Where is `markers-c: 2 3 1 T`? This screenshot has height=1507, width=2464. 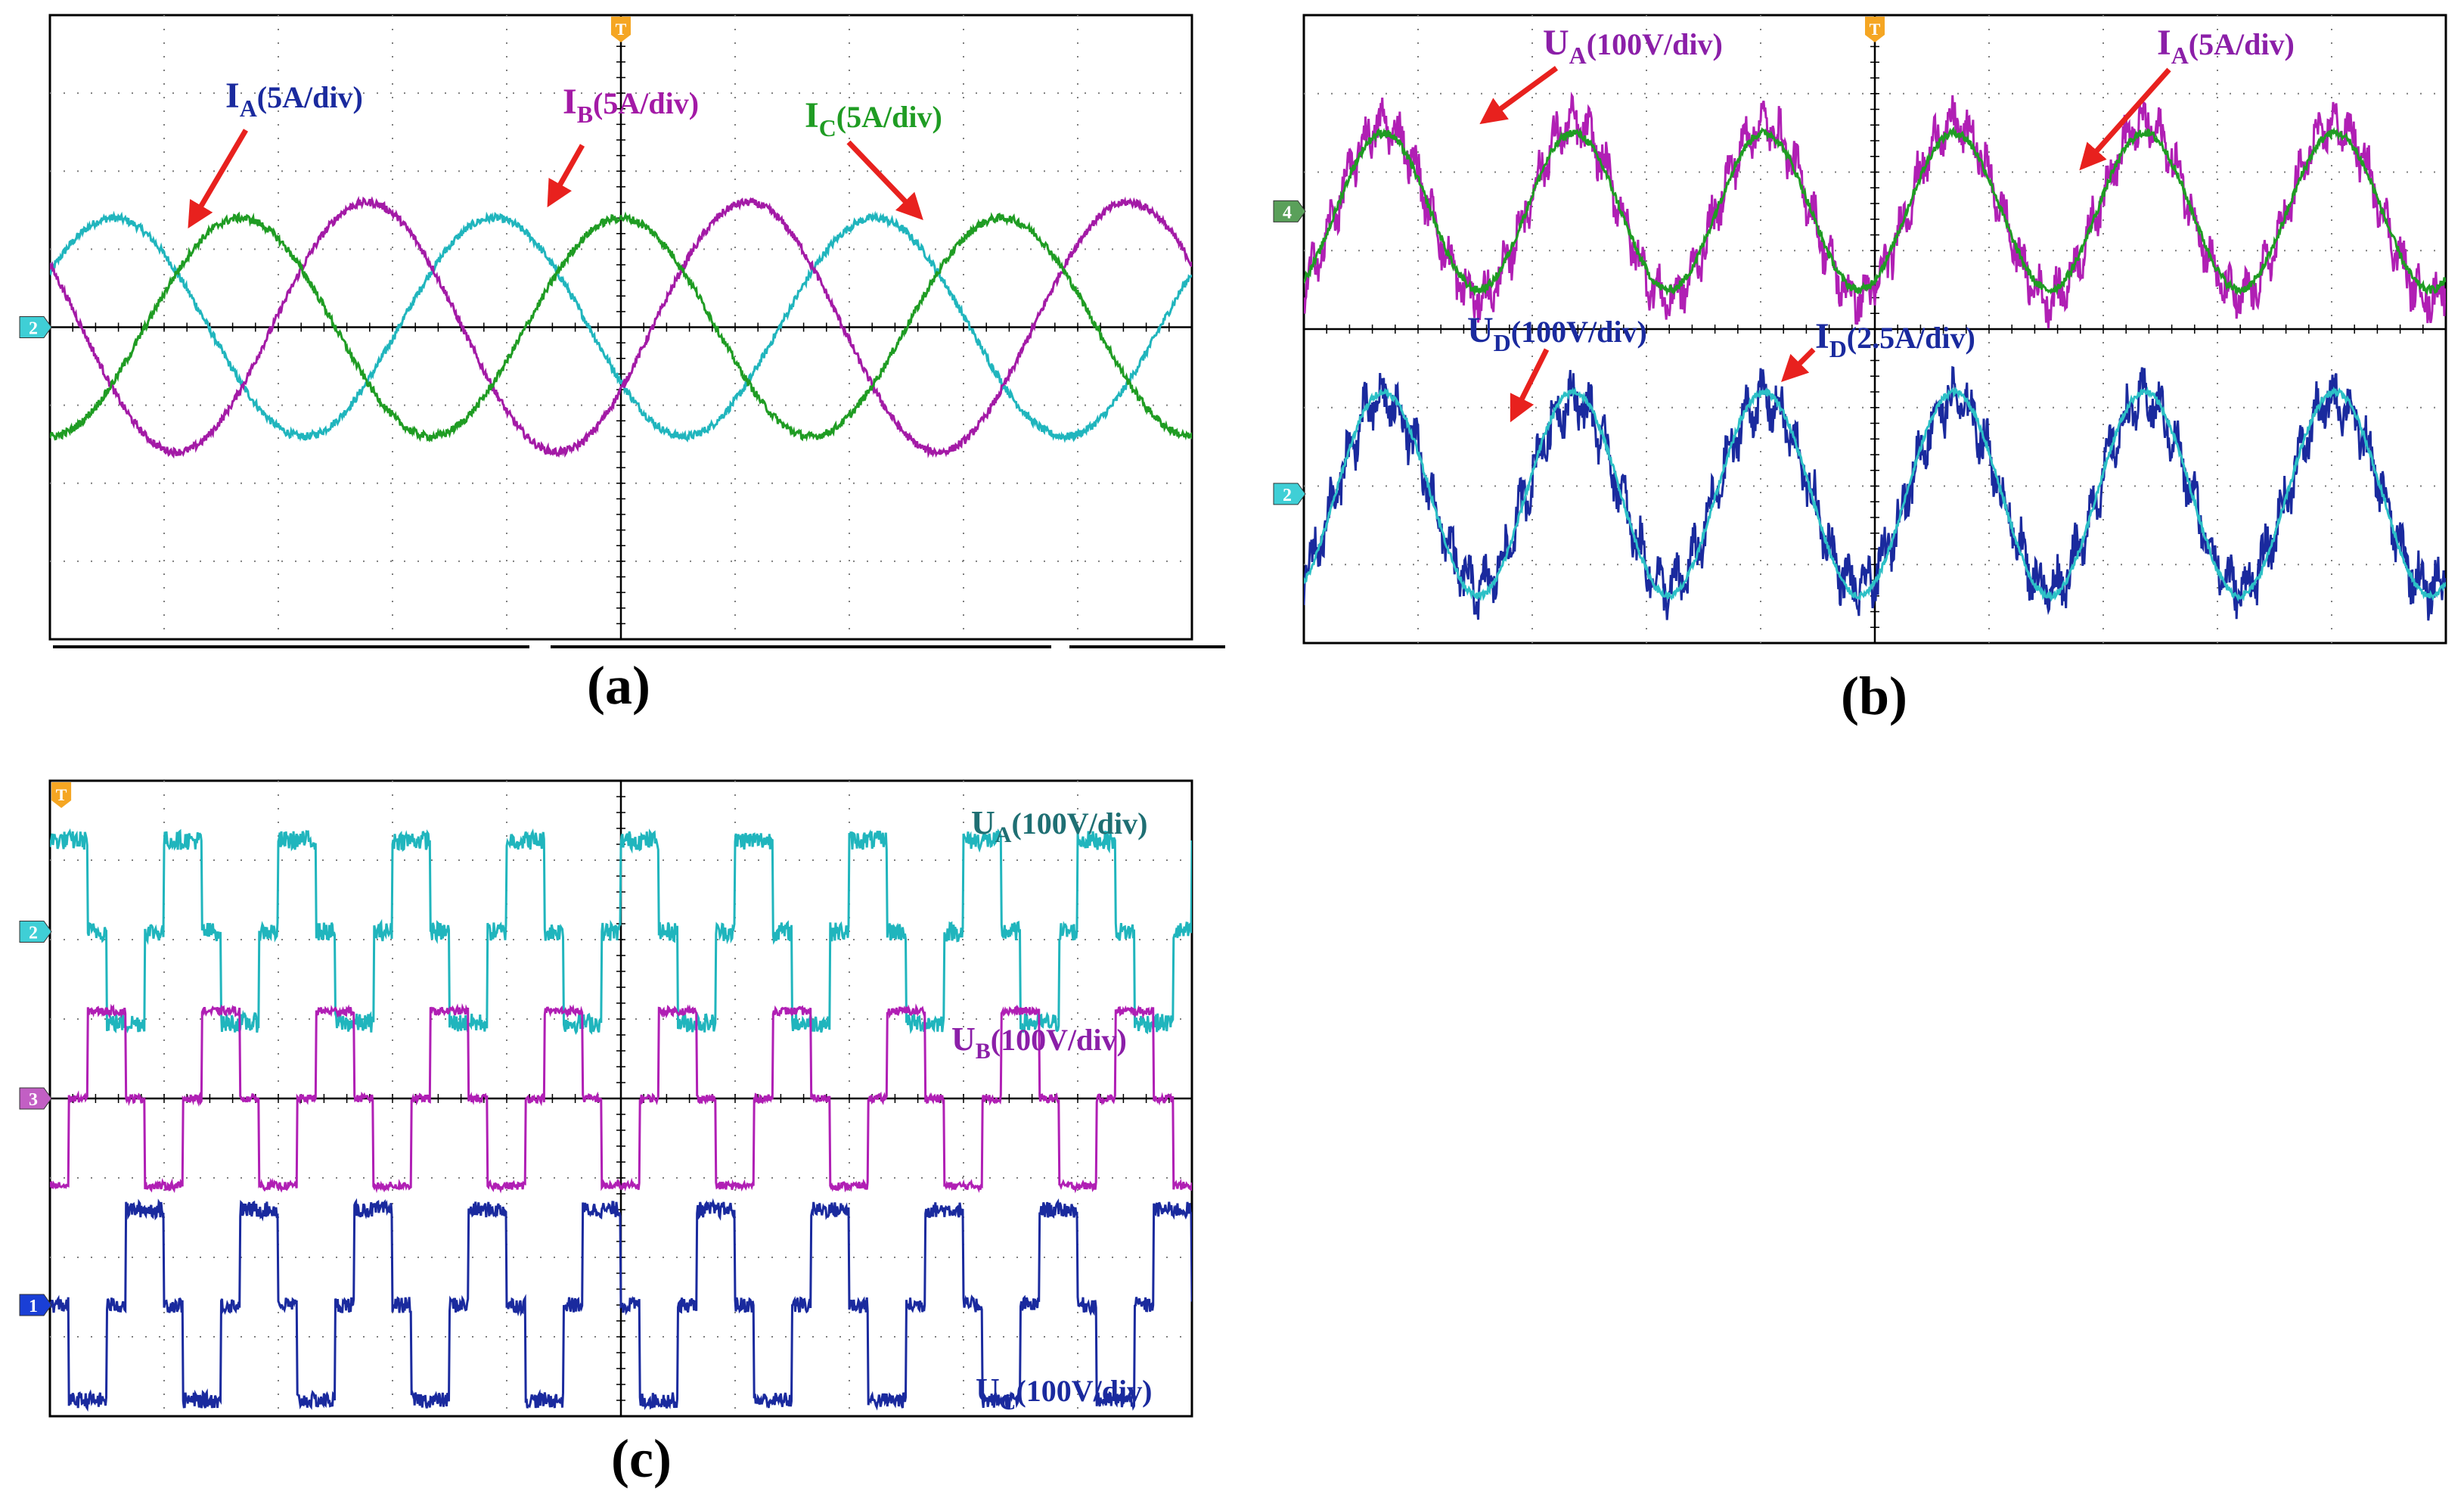
markers-c: 2 3 1 T is located at coordinates (45, 1049).